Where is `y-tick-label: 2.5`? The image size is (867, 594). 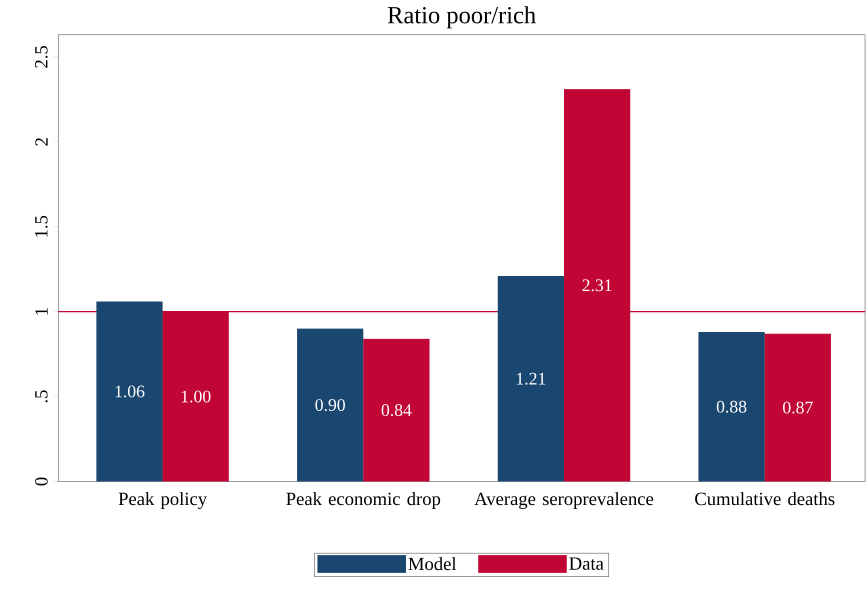
y-tick-label: 2.5 is located at coordinates (41, 57).